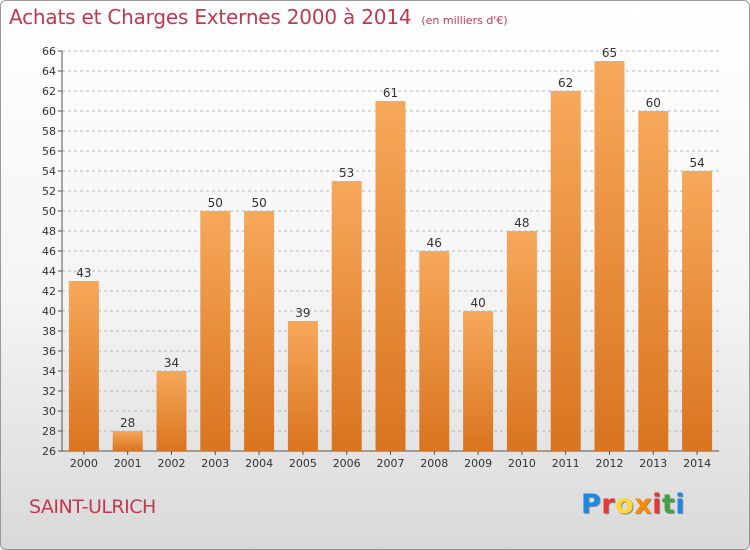 Image resolution: width=750 pixels, height=550 pixels. What do you see at coordinates (49, 211) in the screenshot?
I see `y-tick-label: 50` at bounding box center [49, 211].